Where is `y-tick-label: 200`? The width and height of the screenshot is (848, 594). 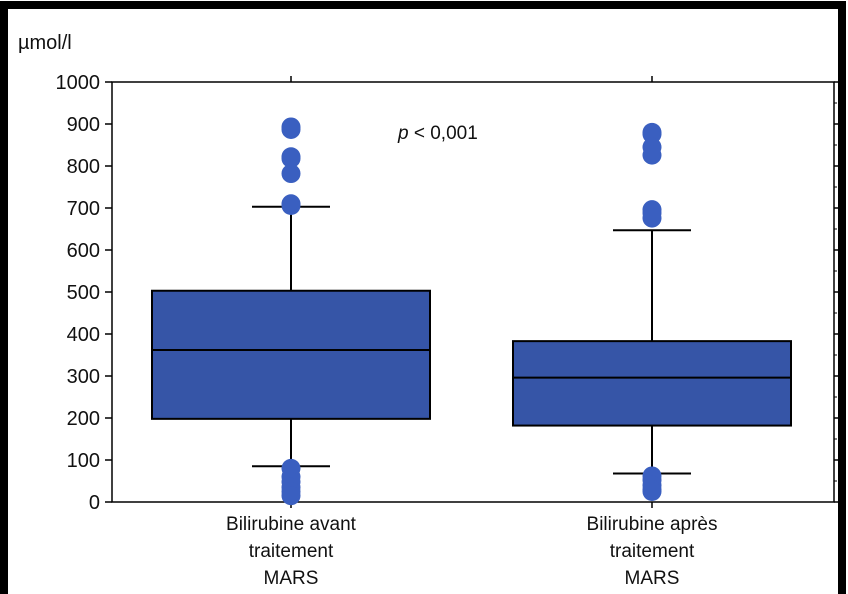
y-tick-label: 200 is located at coordinates (83, 419).